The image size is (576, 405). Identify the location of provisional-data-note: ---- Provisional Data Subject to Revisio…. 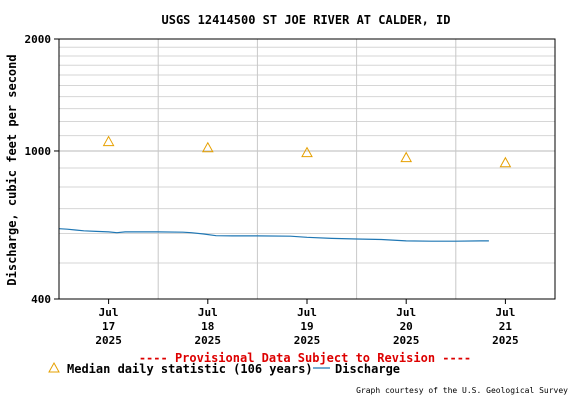
(305, 358).